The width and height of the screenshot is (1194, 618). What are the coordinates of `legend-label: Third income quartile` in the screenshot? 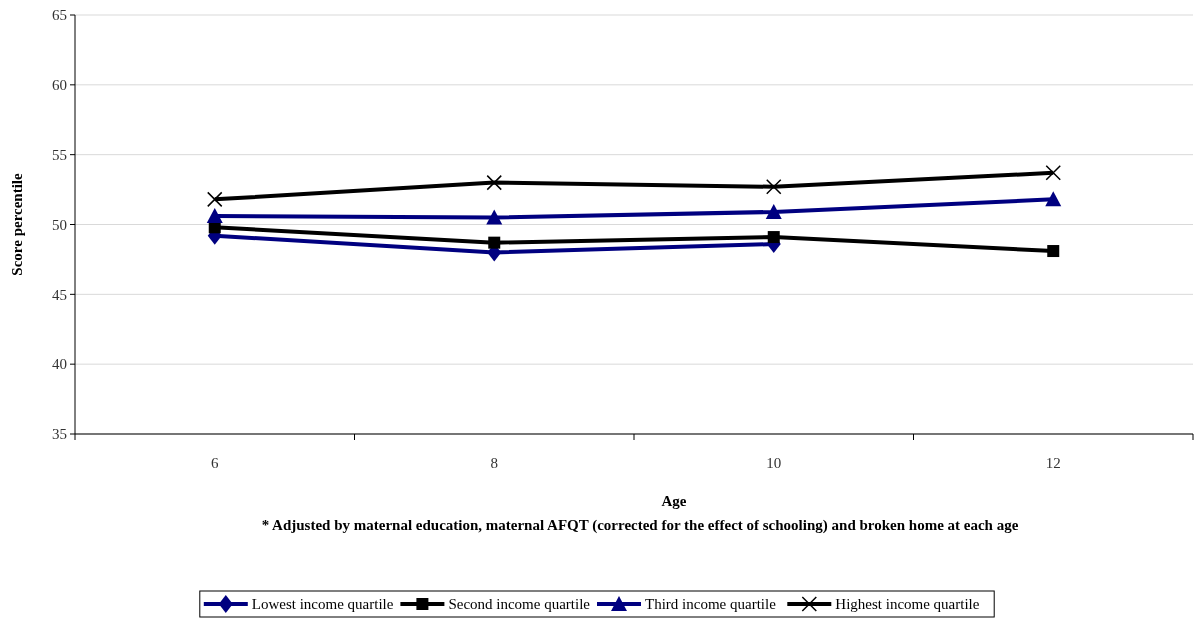 It's located at (711, 604).